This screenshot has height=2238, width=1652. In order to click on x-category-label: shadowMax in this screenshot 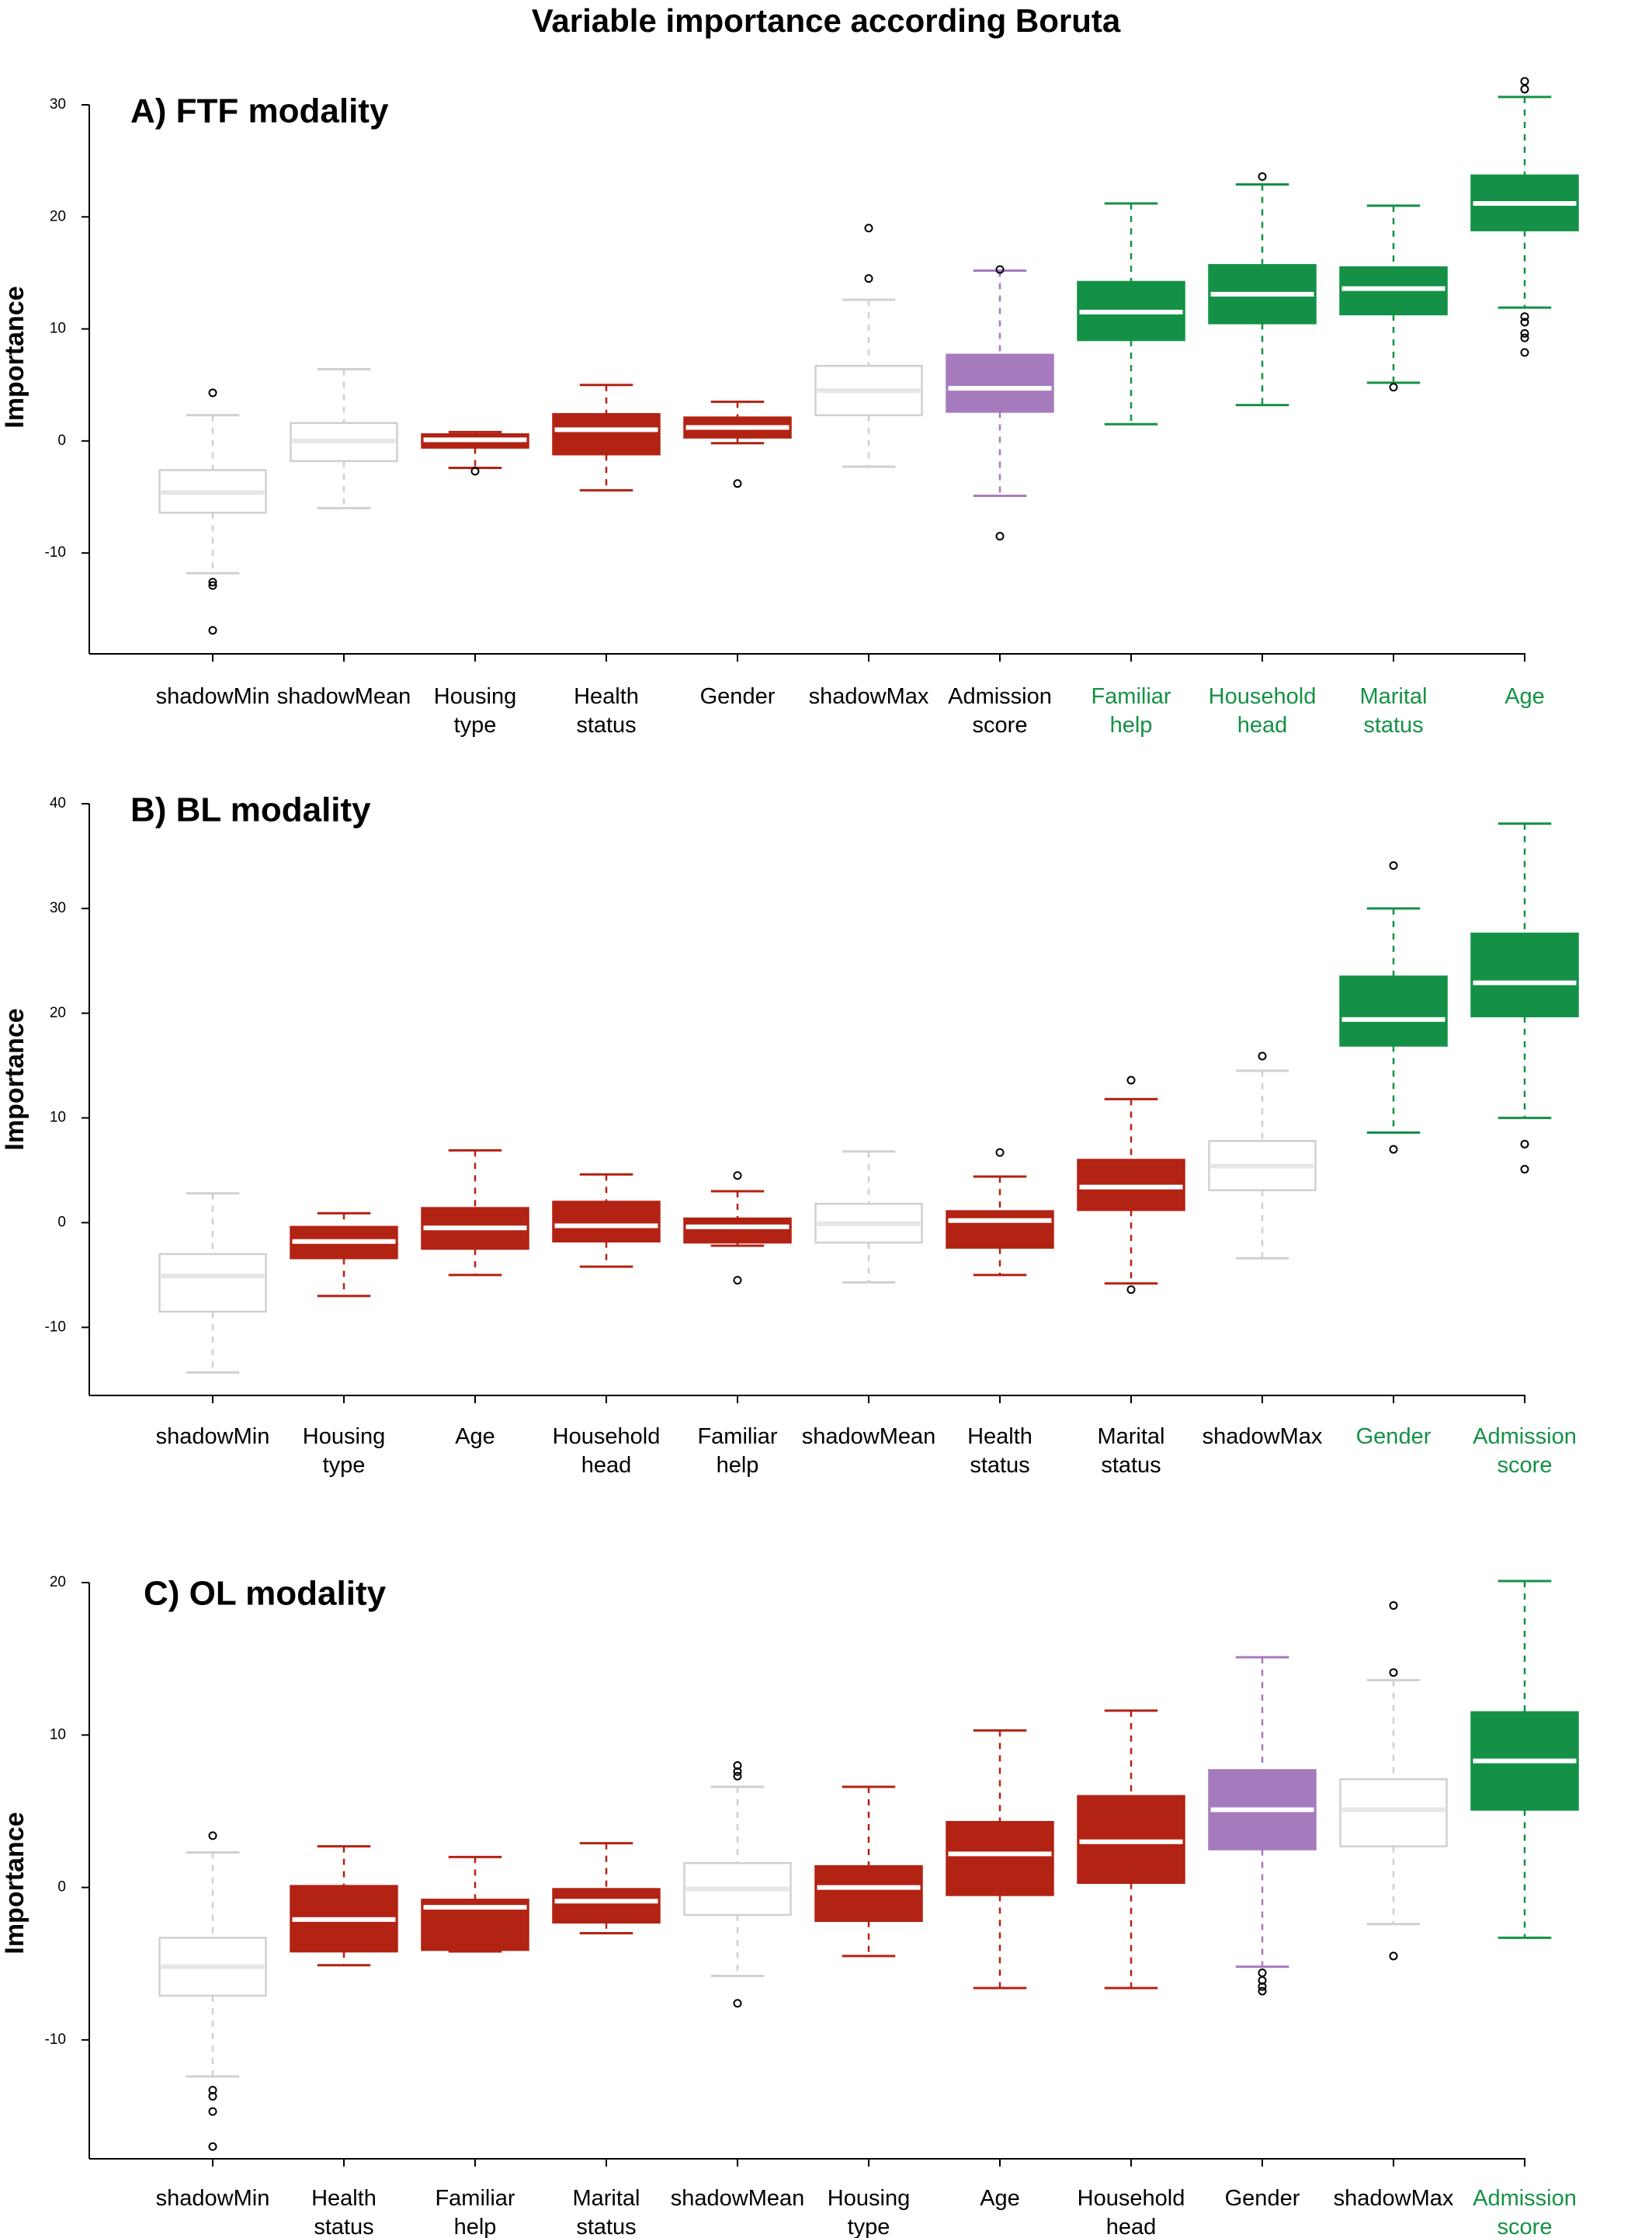, I will do `click(869, 696)`.